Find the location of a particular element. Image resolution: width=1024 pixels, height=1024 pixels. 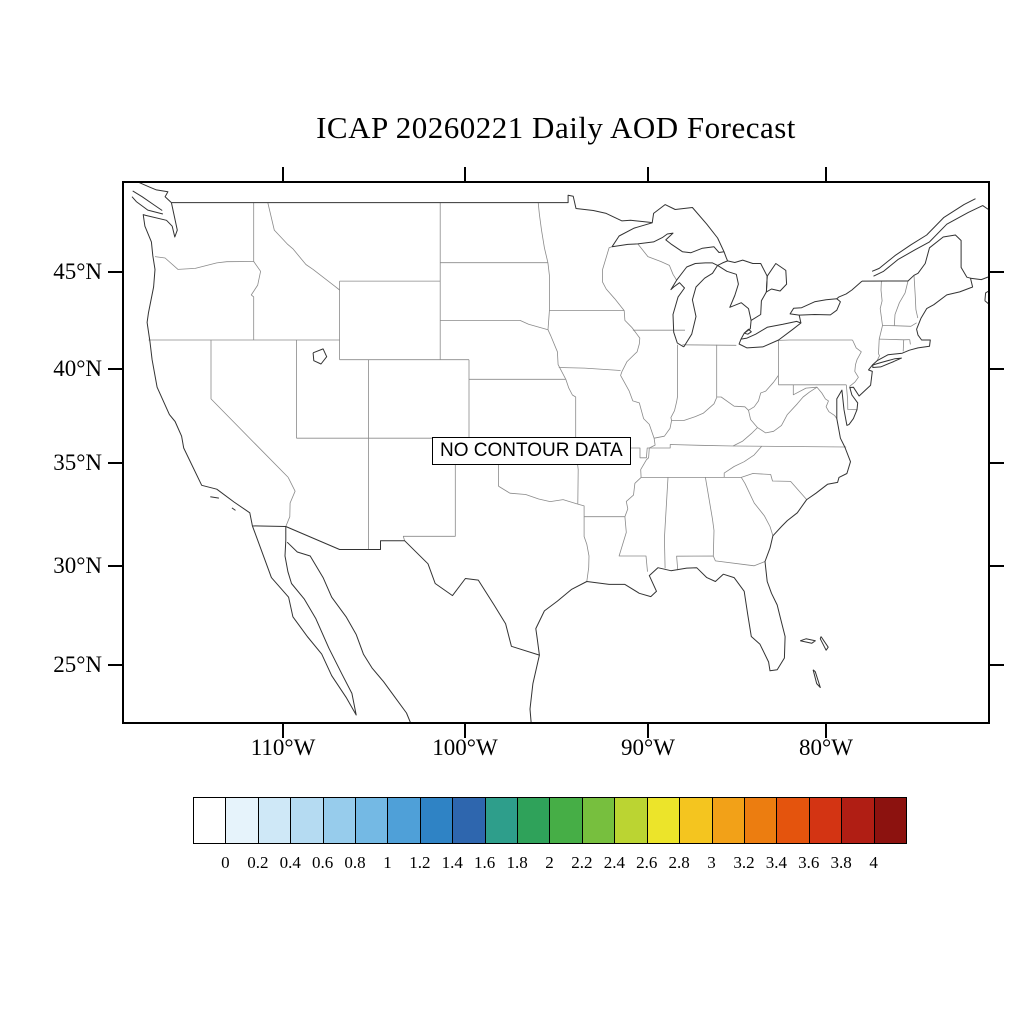

colorbar-tick-label: 1.4 is located at coordinates (452, 862).